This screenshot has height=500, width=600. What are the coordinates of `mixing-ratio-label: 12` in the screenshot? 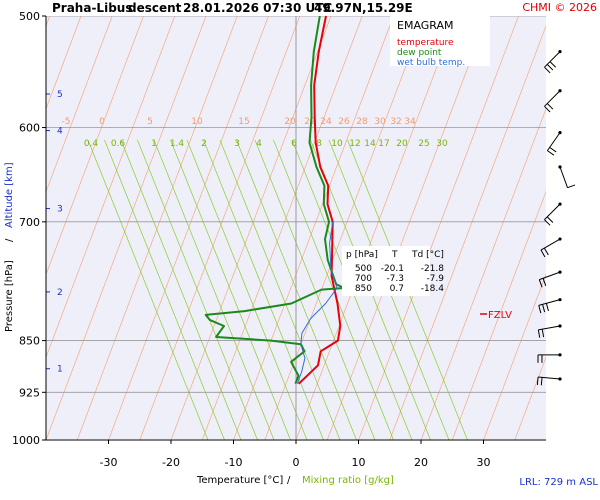 It's located at (354, 144).